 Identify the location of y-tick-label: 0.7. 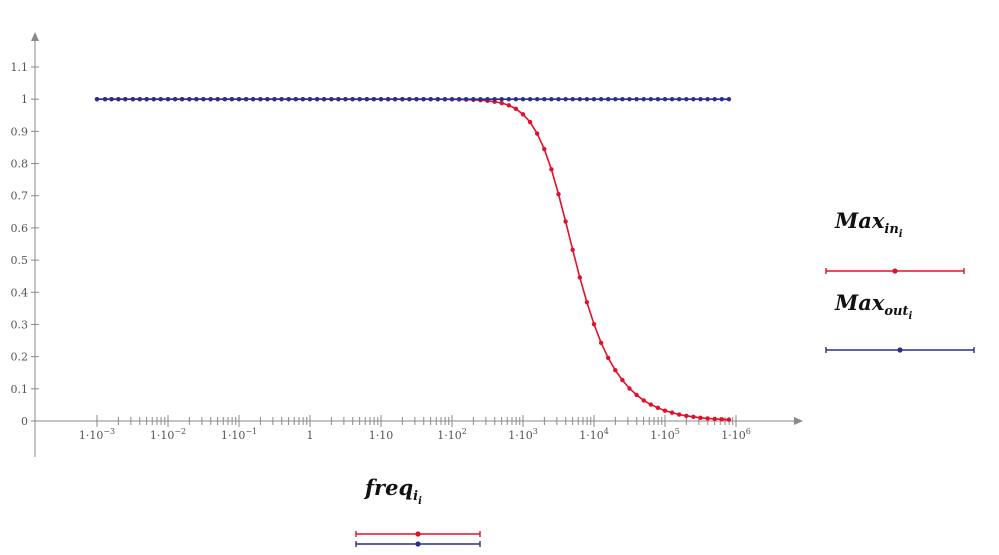
(20, 196).